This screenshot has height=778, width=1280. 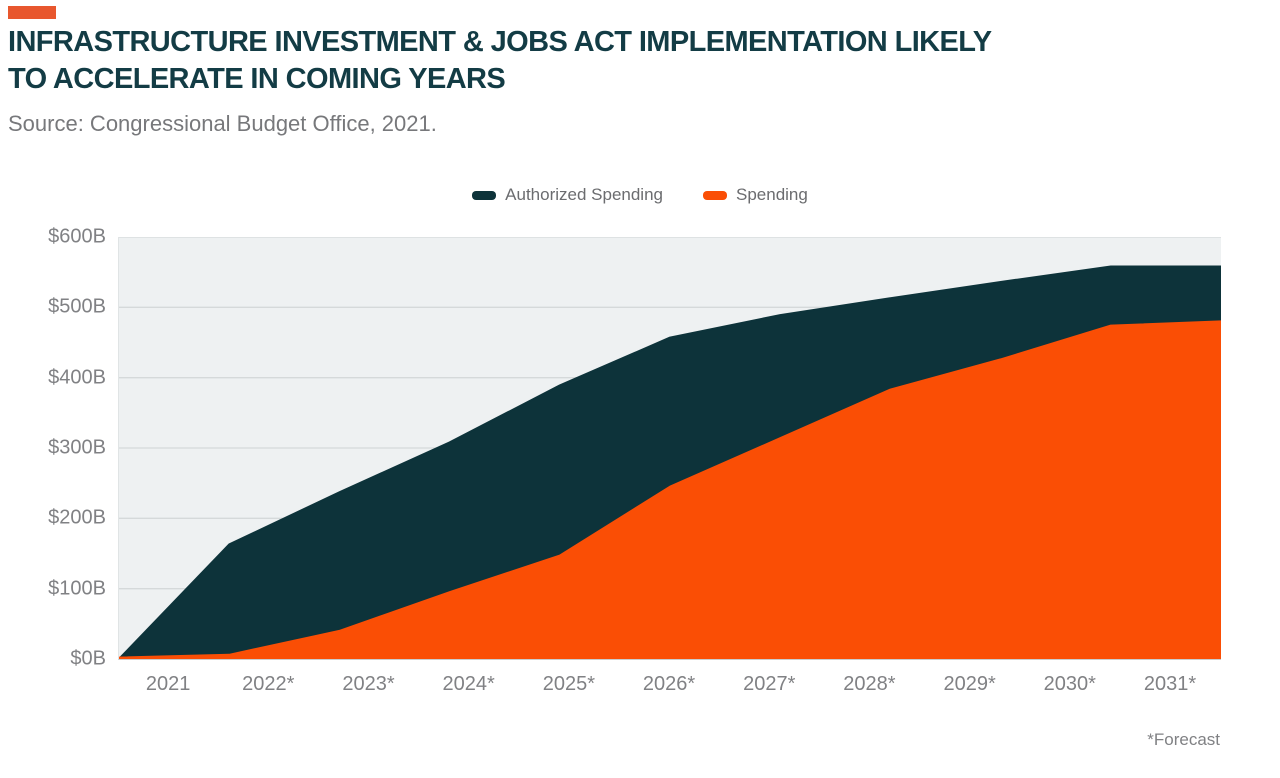 I want to click on x-tick-label: 2021, so click(x=168, y=684).